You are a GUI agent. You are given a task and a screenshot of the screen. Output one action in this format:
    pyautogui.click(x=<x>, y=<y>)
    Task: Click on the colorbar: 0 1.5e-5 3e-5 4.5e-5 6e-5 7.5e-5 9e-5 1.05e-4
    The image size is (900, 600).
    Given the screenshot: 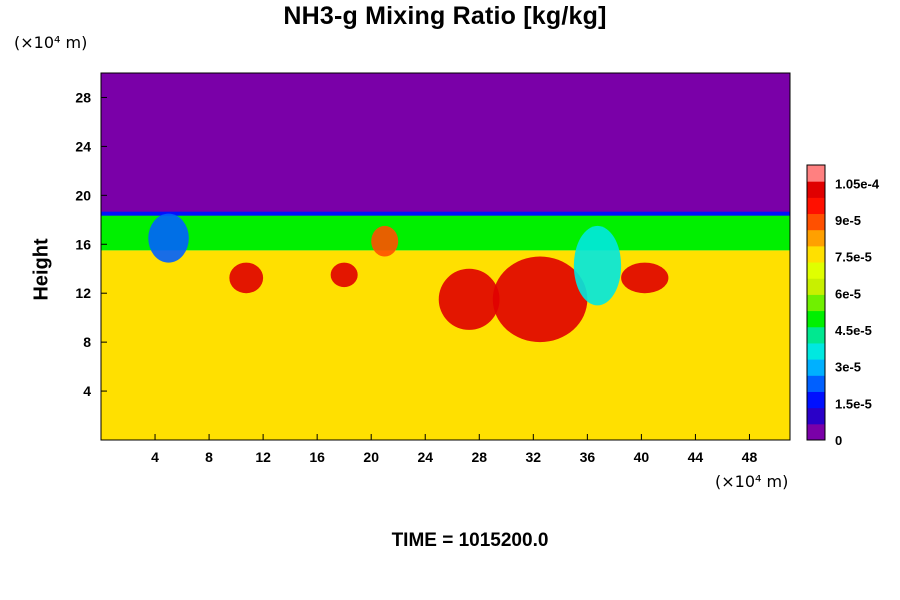 What is the action you would take?
    pyautogui.click(x=843, y=306)
    